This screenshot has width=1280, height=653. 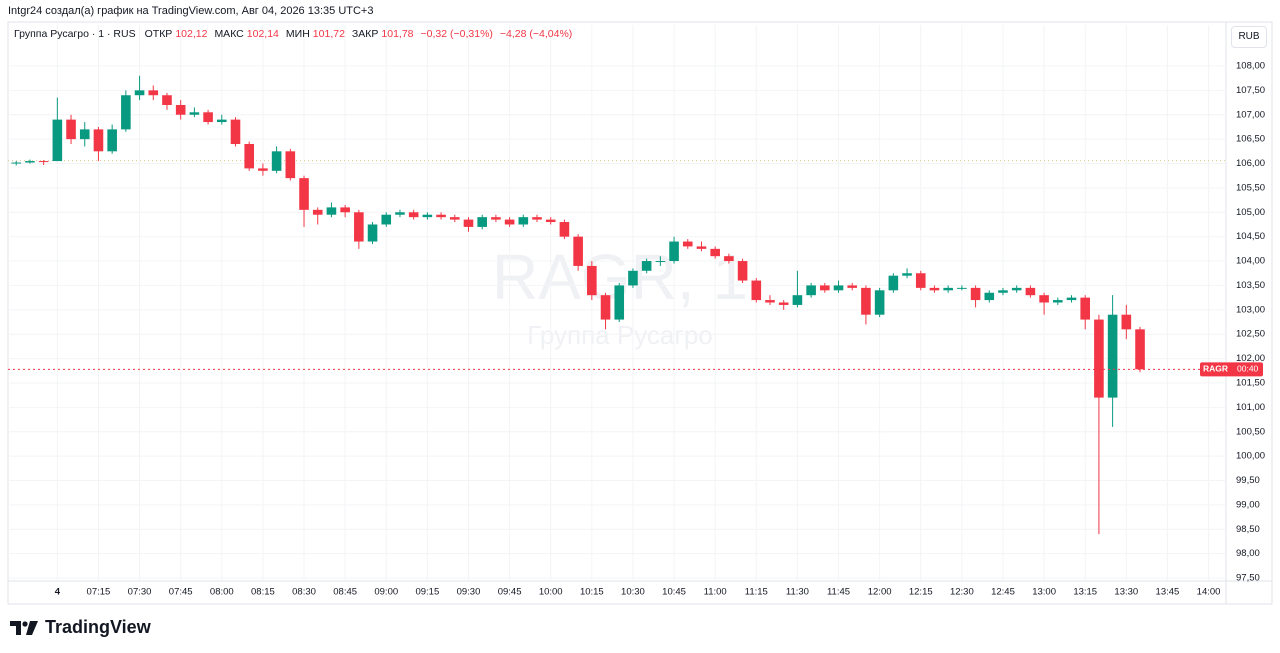 What do you see at coordinates (1250, 456) in the screenshot?
I see `y-tick-label: 100,00` at bounding box center [1250, 456].